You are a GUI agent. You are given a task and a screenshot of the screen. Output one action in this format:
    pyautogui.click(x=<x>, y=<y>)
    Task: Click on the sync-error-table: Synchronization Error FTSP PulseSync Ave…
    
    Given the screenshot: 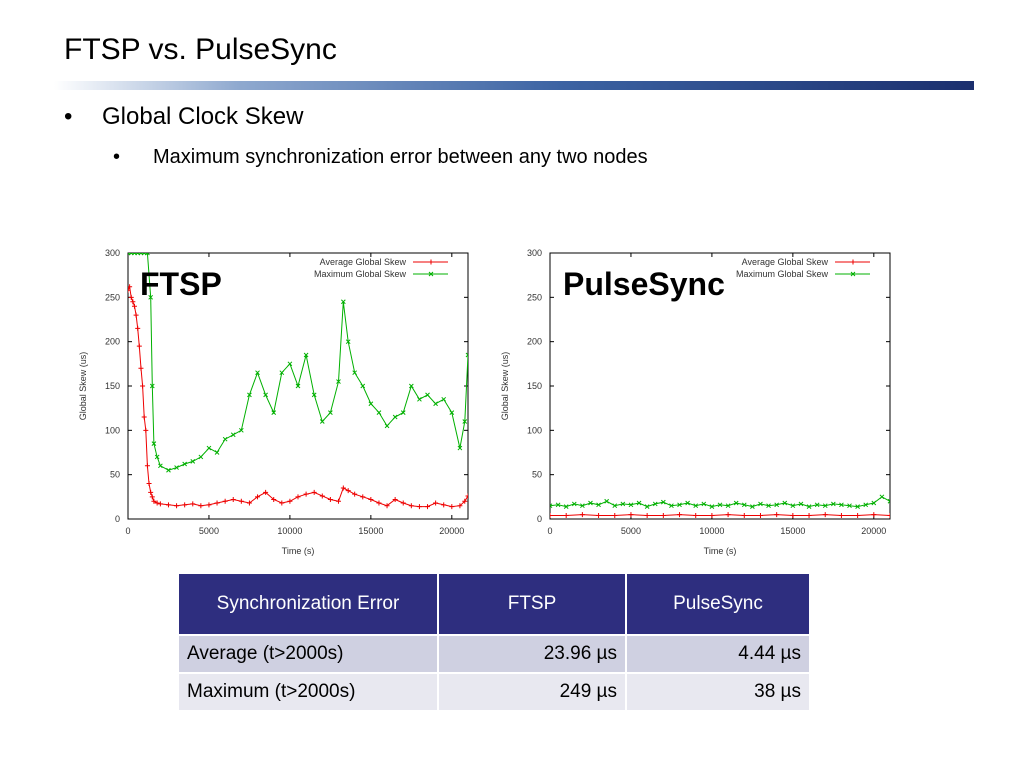 What is the action you would take?
    pyautogui.click(x=494, y=642)
    